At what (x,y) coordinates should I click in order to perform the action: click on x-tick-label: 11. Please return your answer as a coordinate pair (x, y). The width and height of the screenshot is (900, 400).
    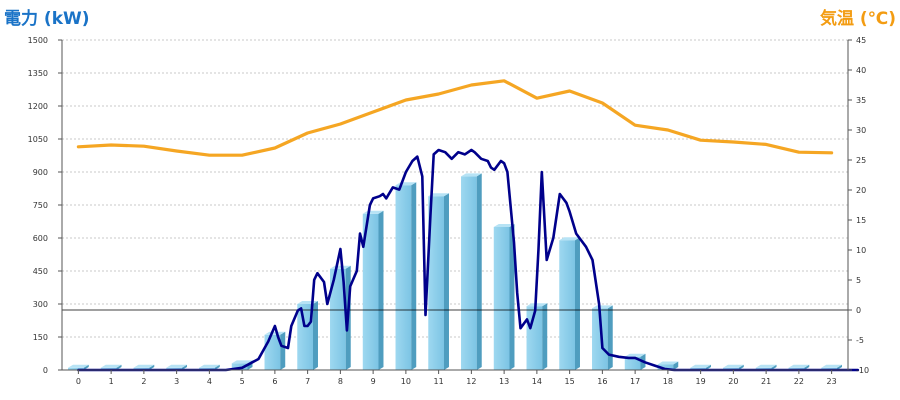
    Looking at the image, I should click on (439, 381).